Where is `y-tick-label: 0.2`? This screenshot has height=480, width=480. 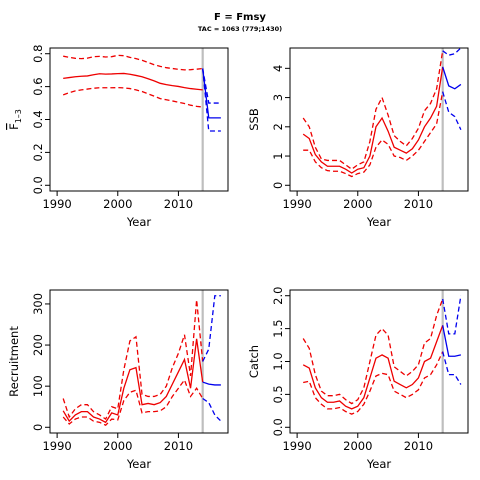 y-tick-label: 0.2 is located at coordinates (38, 152).